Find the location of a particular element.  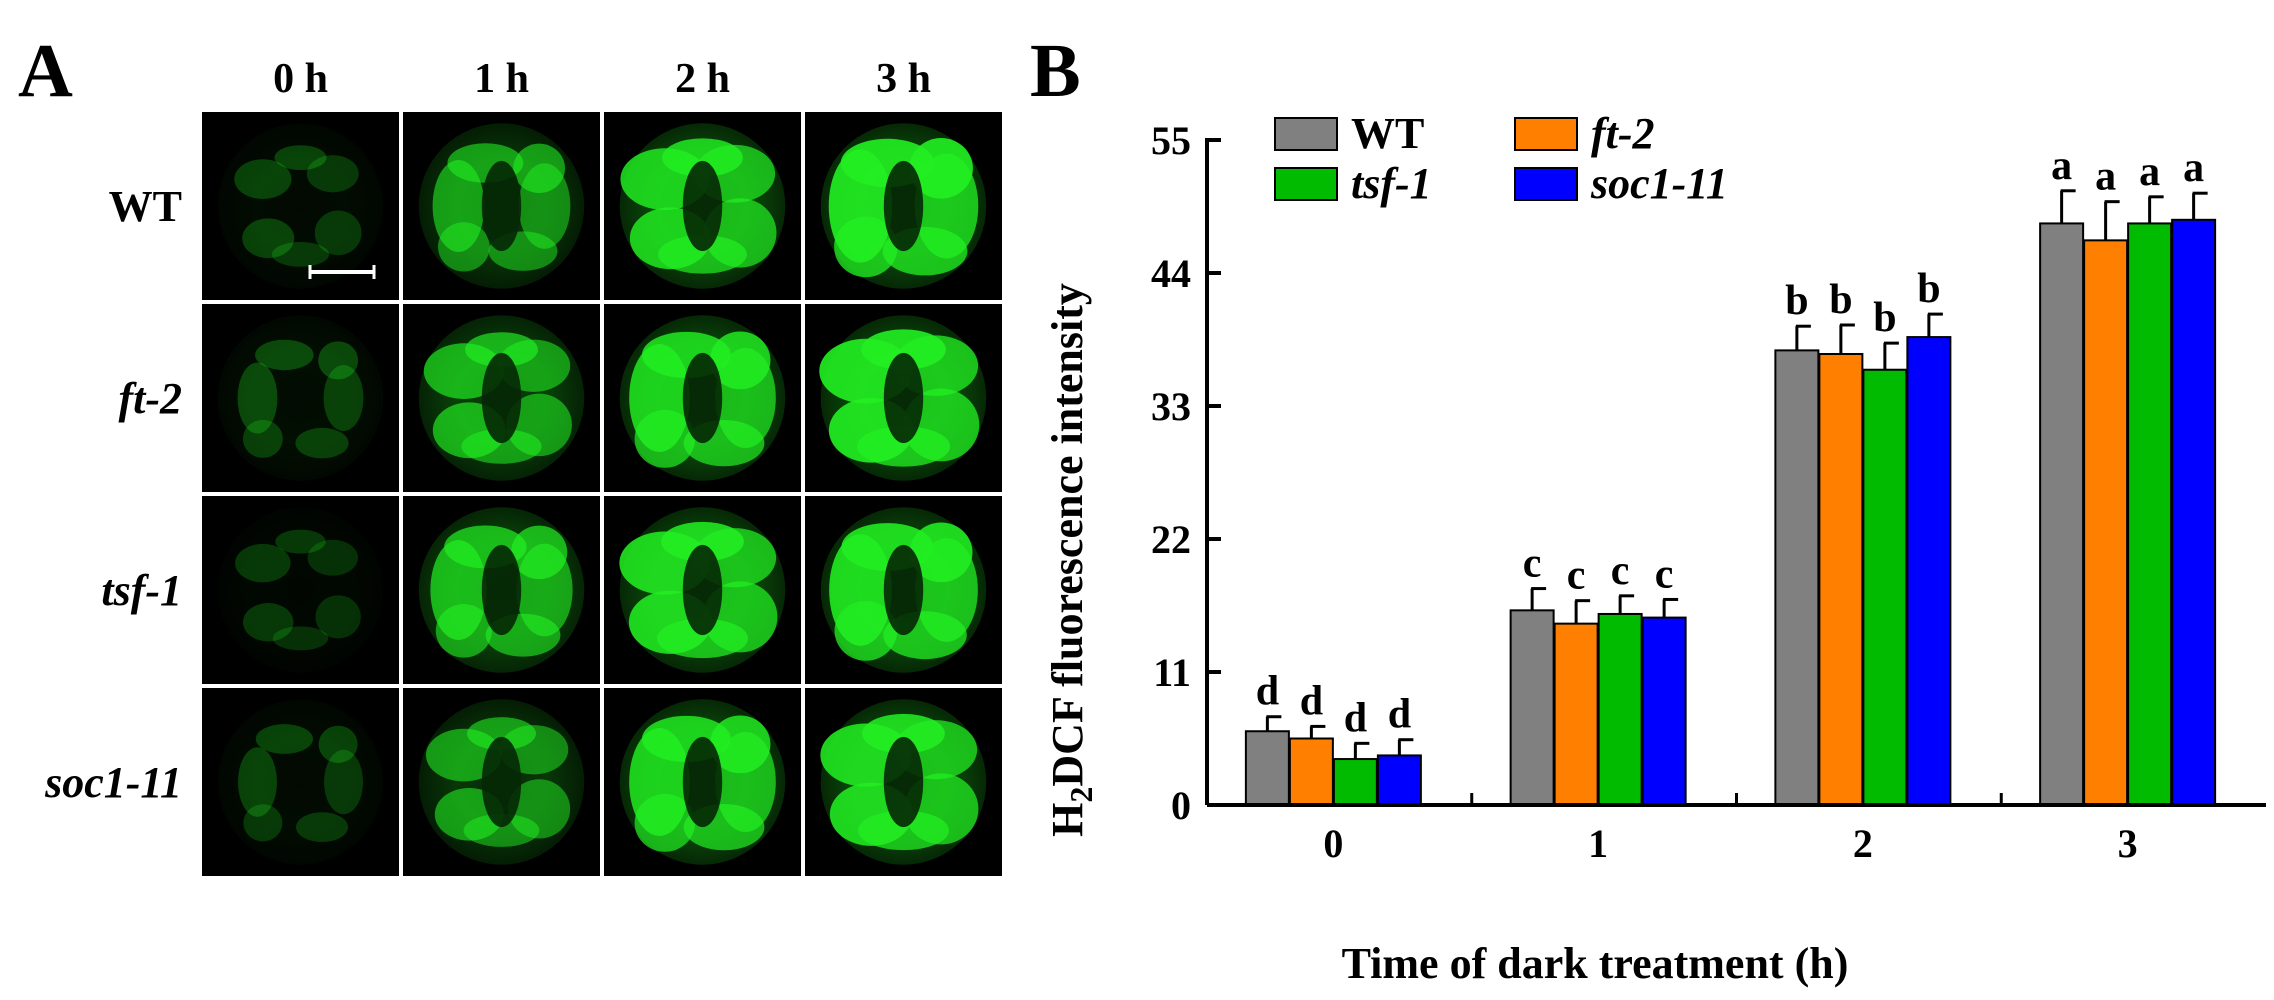

y-axis-title: H2DCF fluorescence intensity is located at coordinates (1071, 560).